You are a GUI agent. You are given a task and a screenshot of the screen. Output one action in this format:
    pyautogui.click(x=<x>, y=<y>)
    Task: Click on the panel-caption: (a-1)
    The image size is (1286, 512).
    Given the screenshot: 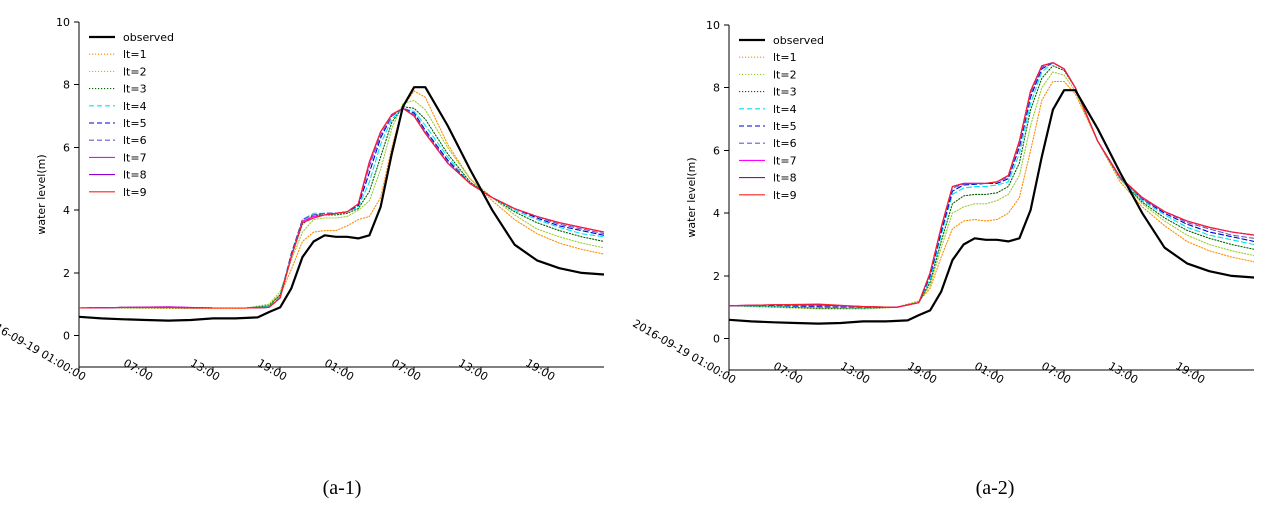 What is the action you would take?
    pyautogui.click(x=342, y=488)
    